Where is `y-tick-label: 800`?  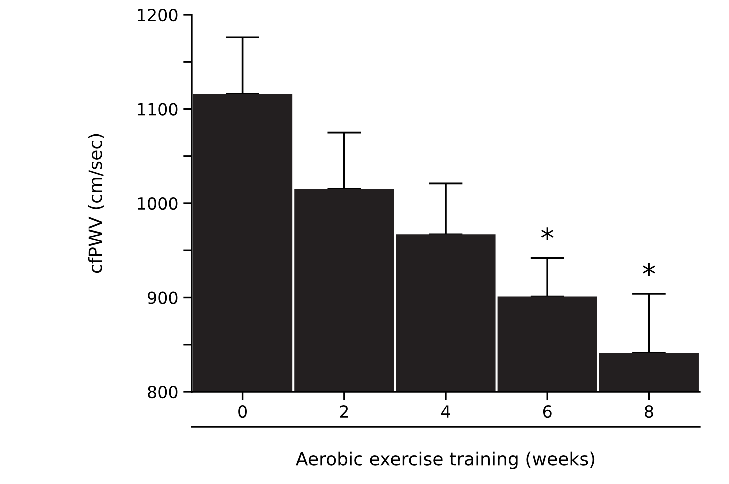 y-tick-label: 800 is located at coordinates (163, 392).